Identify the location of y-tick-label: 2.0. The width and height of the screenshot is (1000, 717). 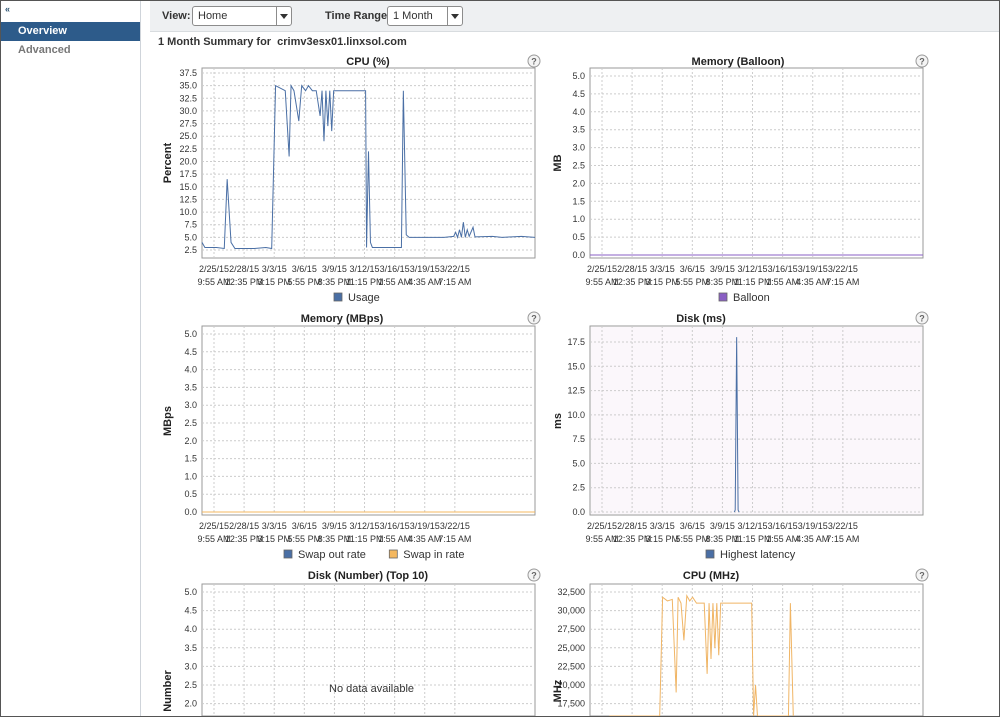
(578, 183).